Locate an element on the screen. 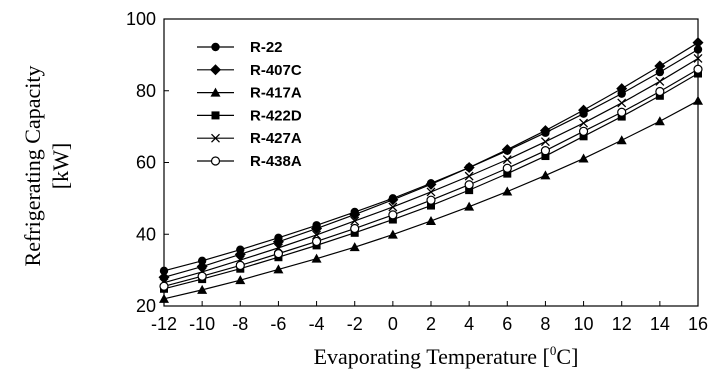 The height and width of the screenshot is (370, 719). y-tick-label: 100 is located at coordinates (141, 19).